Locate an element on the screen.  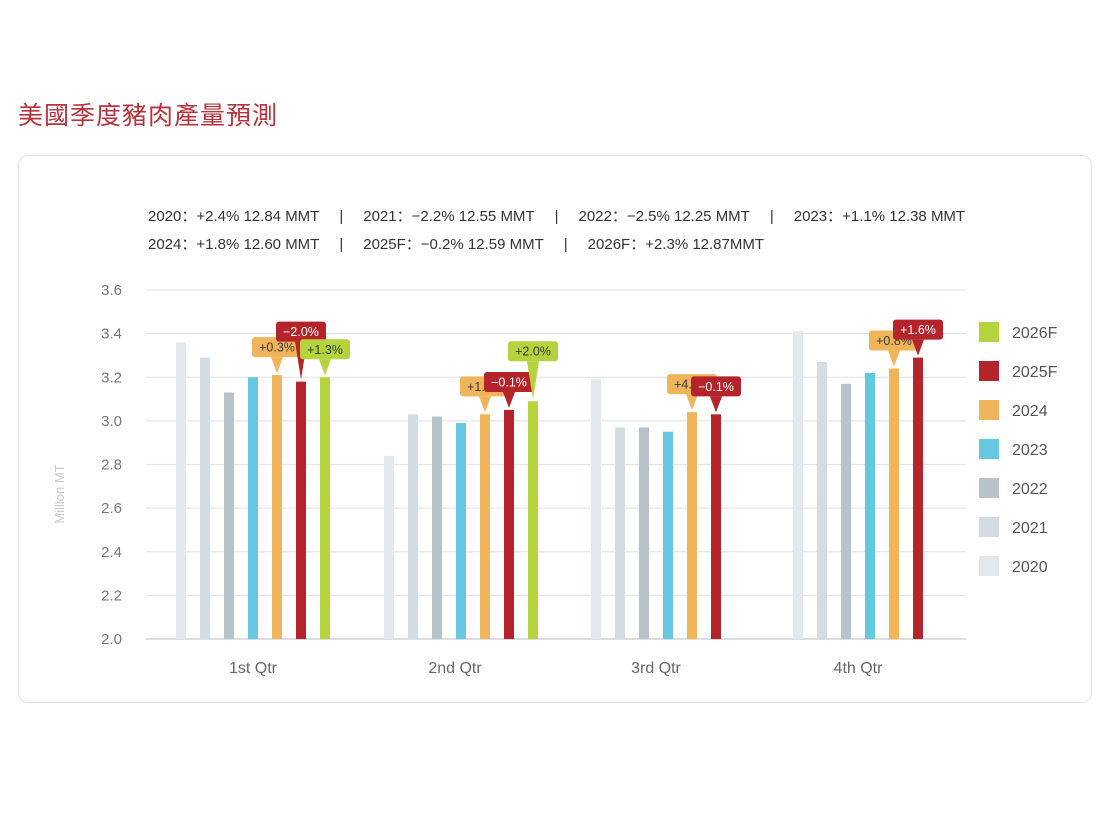
summary-item: 2026F：+2.3% 12.87MMT is located at coordinates (676, 244).